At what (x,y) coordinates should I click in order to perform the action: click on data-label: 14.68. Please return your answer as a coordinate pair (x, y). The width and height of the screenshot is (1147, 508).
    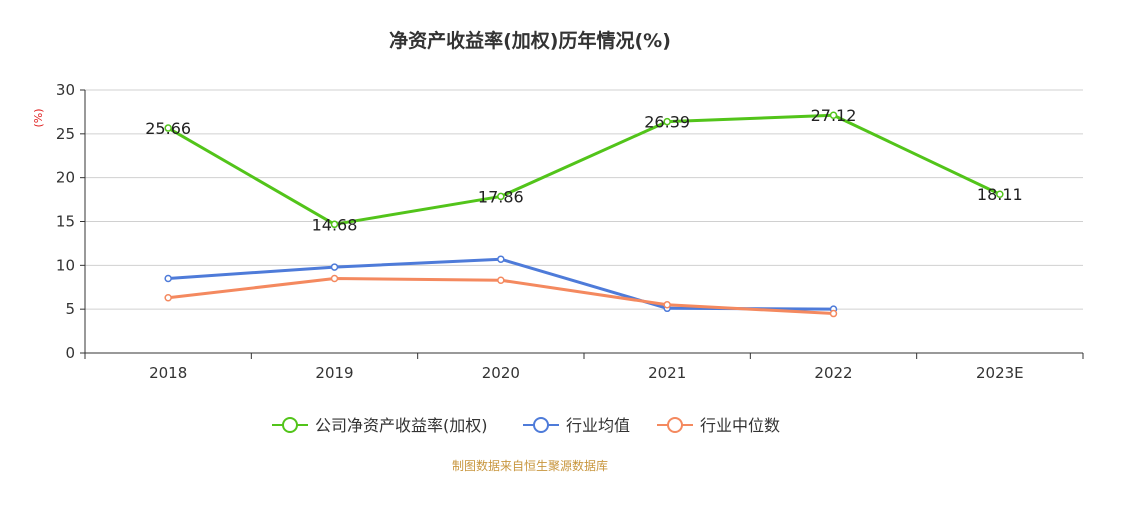
    Looking at the image, I should click on (335, 224).